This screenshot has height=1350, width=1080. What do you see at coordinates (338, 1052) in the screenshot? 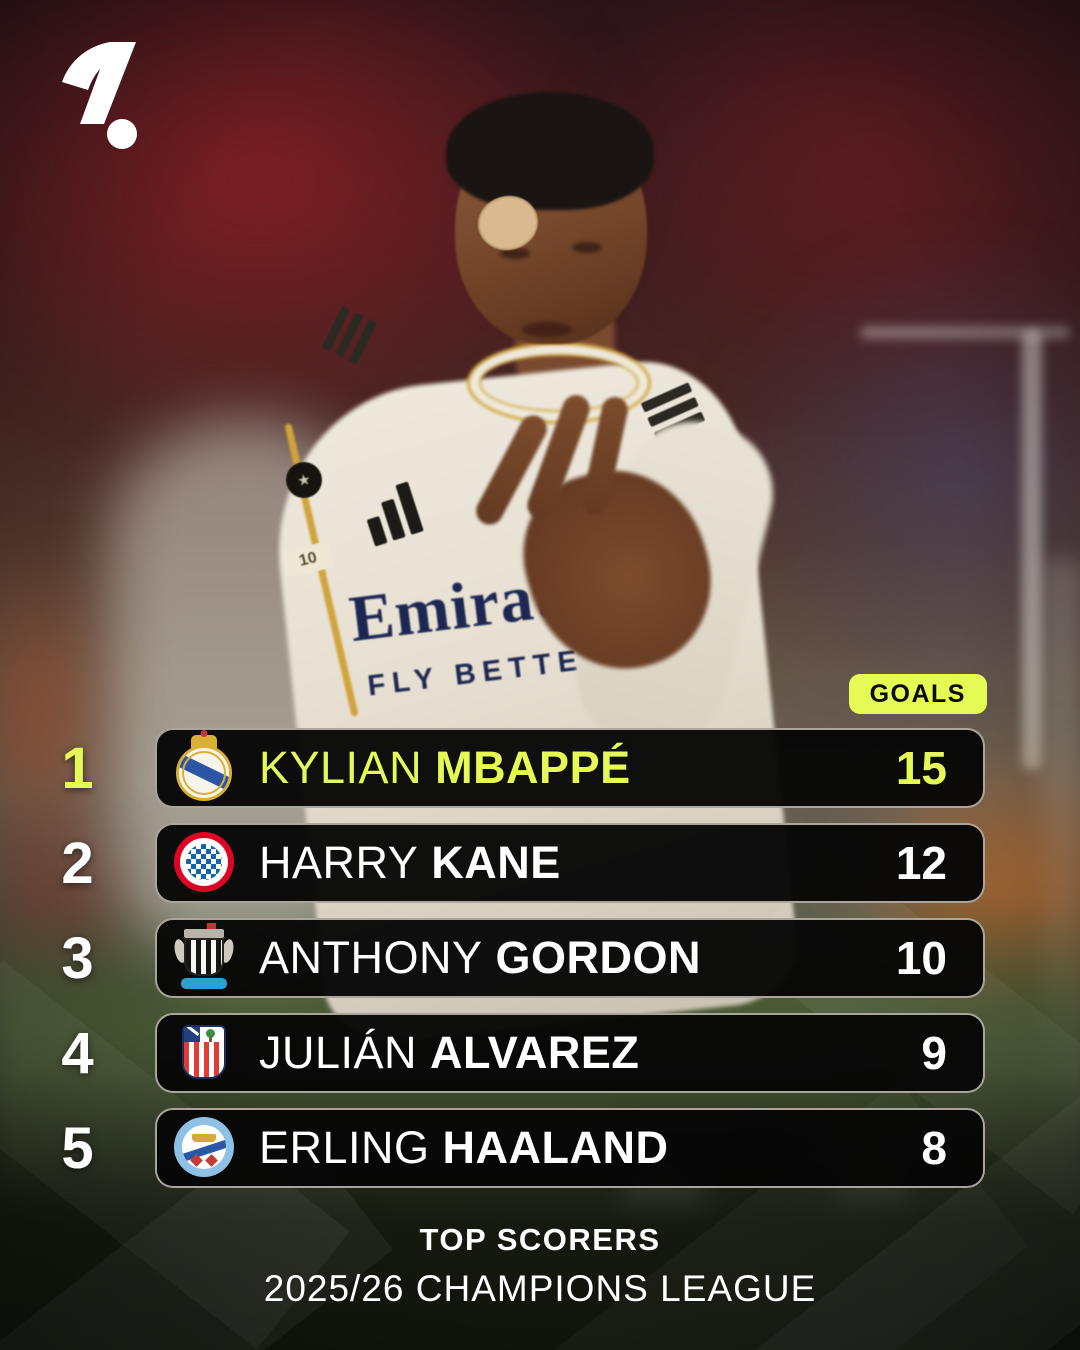
I see `player-first-name: JULIÁN` at bounding box center [338, 1052].